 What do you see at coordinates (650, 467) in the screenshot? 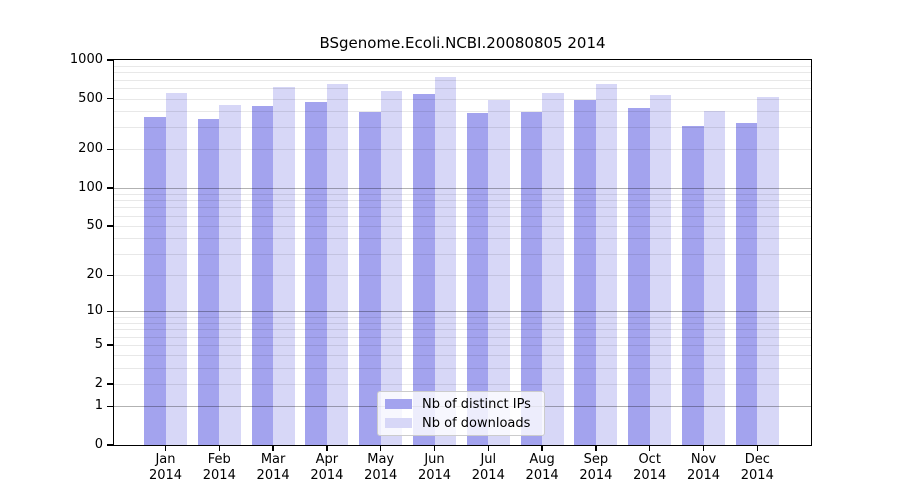
I see `x-tick-label: Oct 2014` at bounding box center [650, 467].